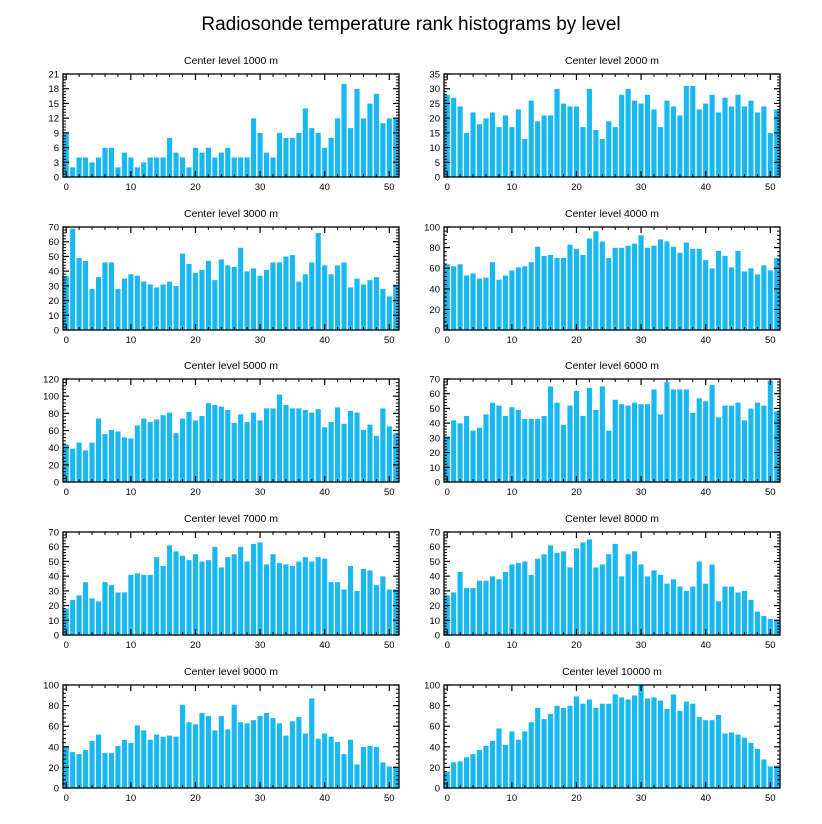  What do you see at coordinates (434, 269) in the screenshot?
I see `y-tick-label: 60` at bounding box center [434, 269].